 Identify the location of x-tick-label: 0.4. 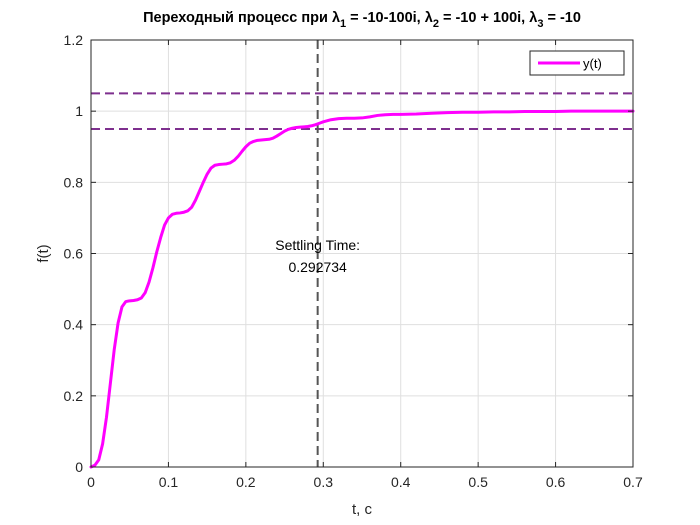
(401, 482).